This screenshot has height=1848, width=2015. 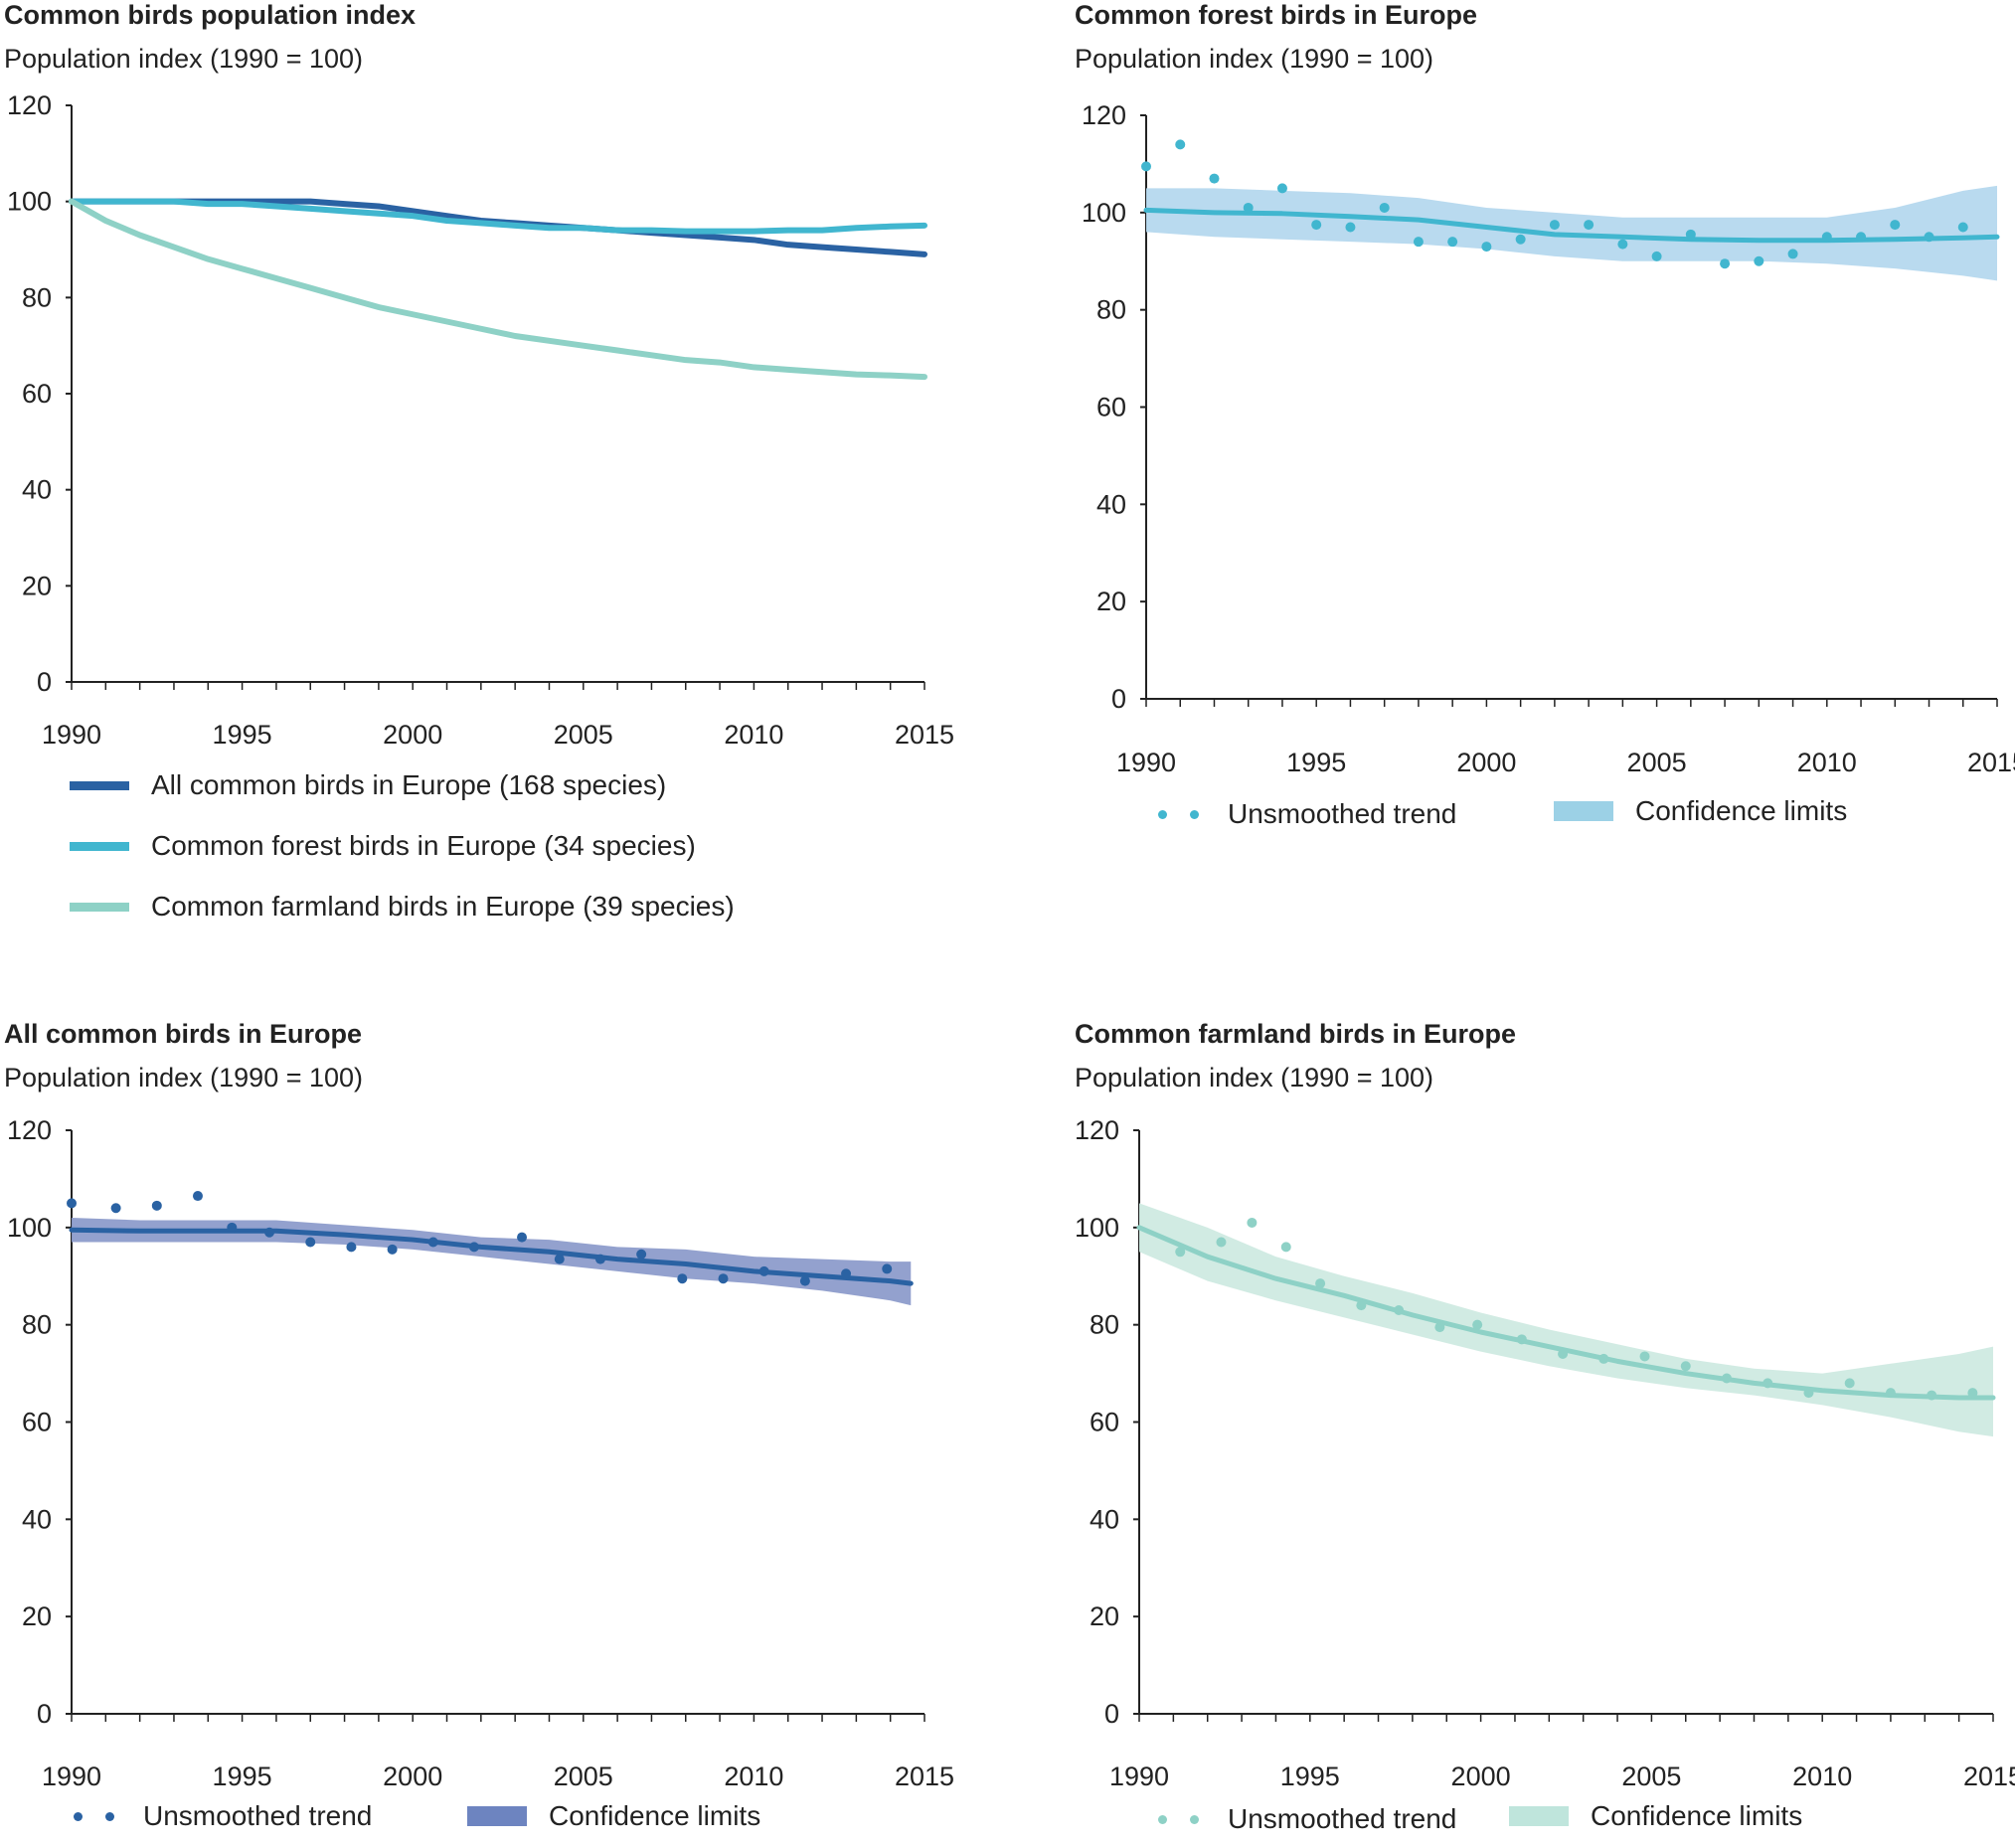 What do you see at coordinates (492, 1256) in the screenshot?
I see `smoothed-trend-line` at bounding box center [492, 1256].